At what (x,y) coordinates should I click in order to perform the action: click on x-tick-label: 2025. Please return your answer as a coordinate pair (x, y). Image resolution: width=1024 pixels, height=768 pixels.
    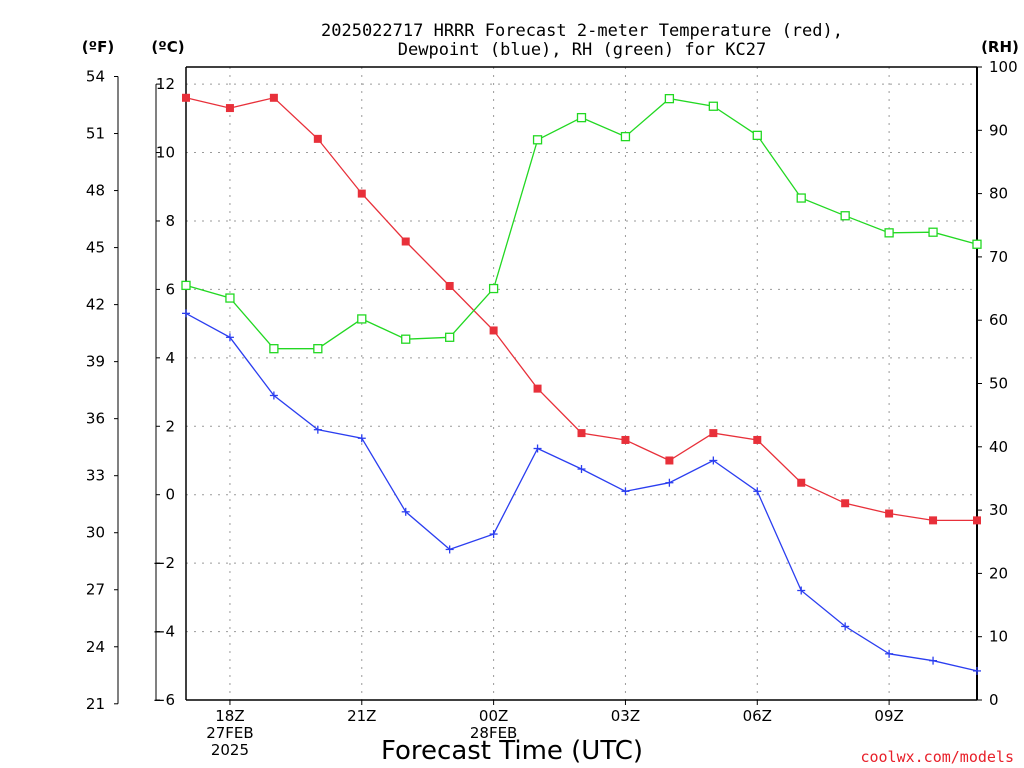
    Looking at the image, I should click on (230, 750).